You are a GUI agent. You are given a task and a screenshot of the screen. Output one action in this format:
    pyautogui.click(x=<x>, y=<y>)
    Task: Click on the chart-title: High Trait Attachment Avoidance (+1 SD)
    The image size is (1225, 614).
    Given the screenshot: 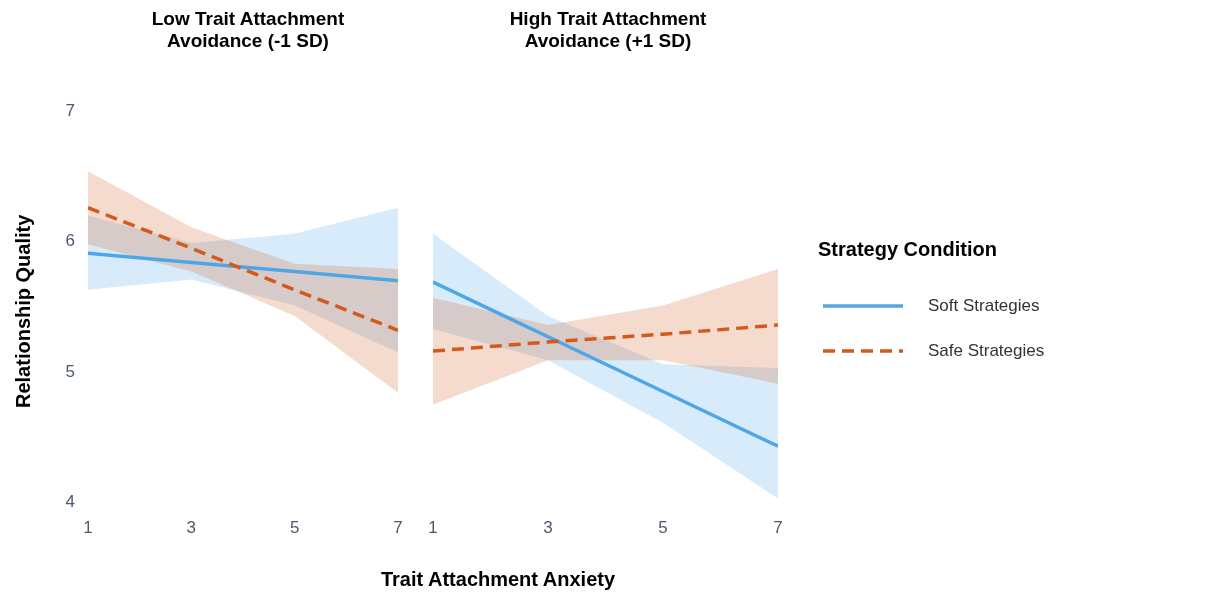 What is the action you would take?
    pyautogui.click(x=608, y=30)
    